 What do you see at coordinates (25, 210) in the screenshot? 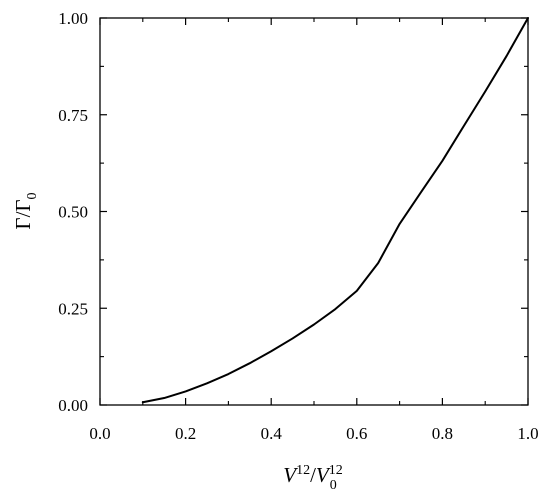
I see `y-axis-title: Γ/Γ0` at bounding box center [25, 210].